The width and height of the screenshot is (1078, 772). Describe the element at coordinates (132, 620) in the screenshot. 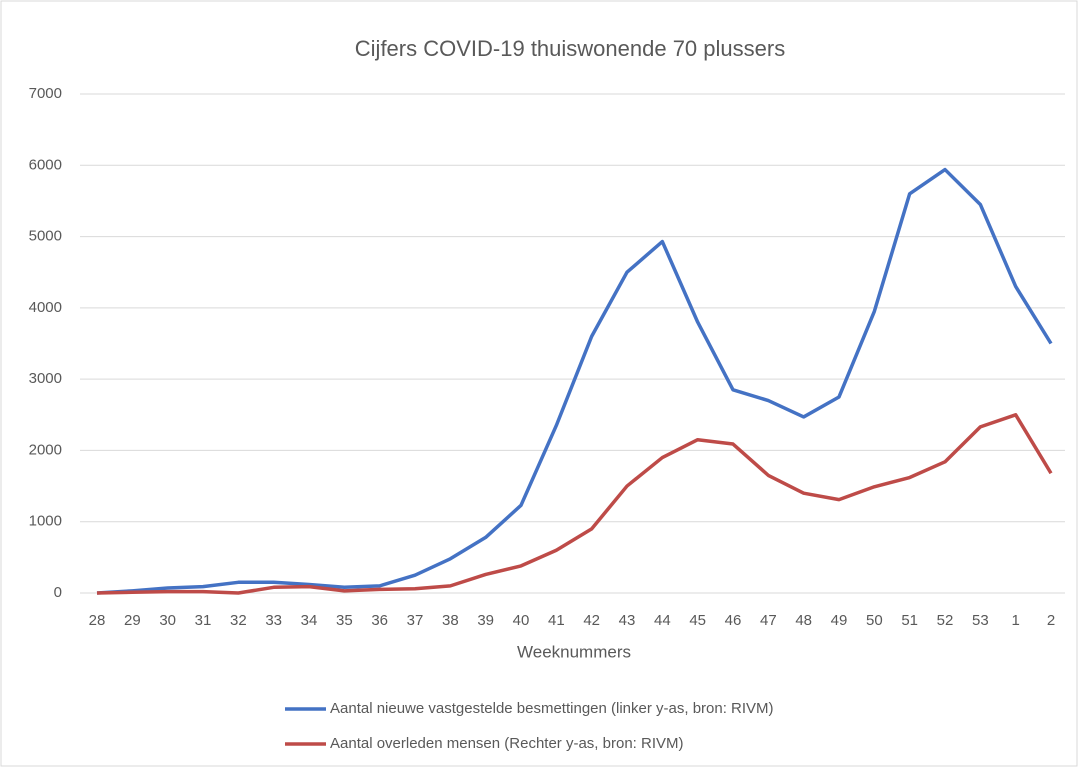

I see `x-tick-label: 29` at that location.